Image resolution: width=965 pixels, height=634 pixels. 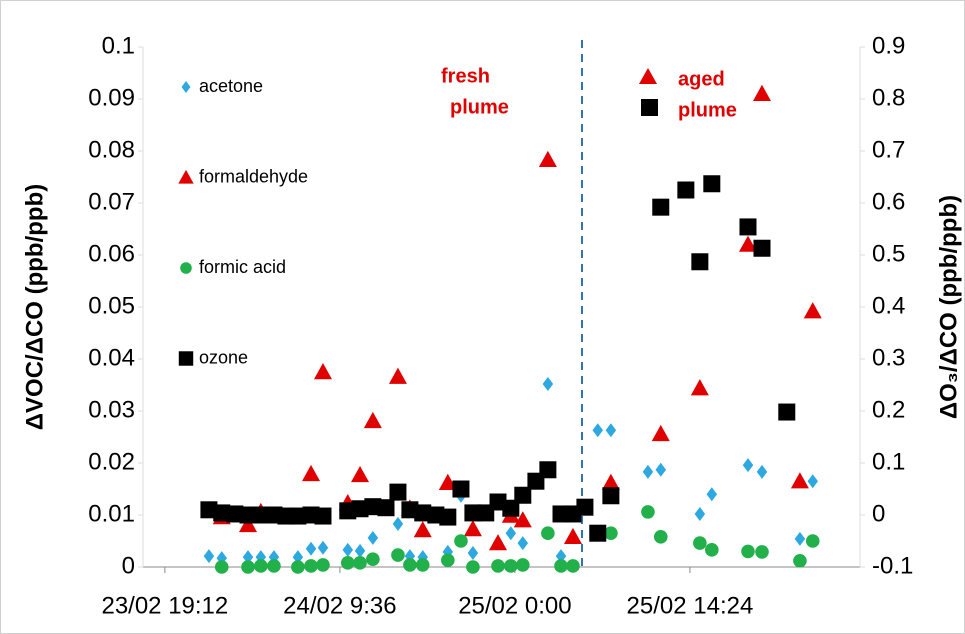 What do you see at coordinates (701, 79) in the screenshot?
I see `annotation: aged` at bounding box center [701, 79].